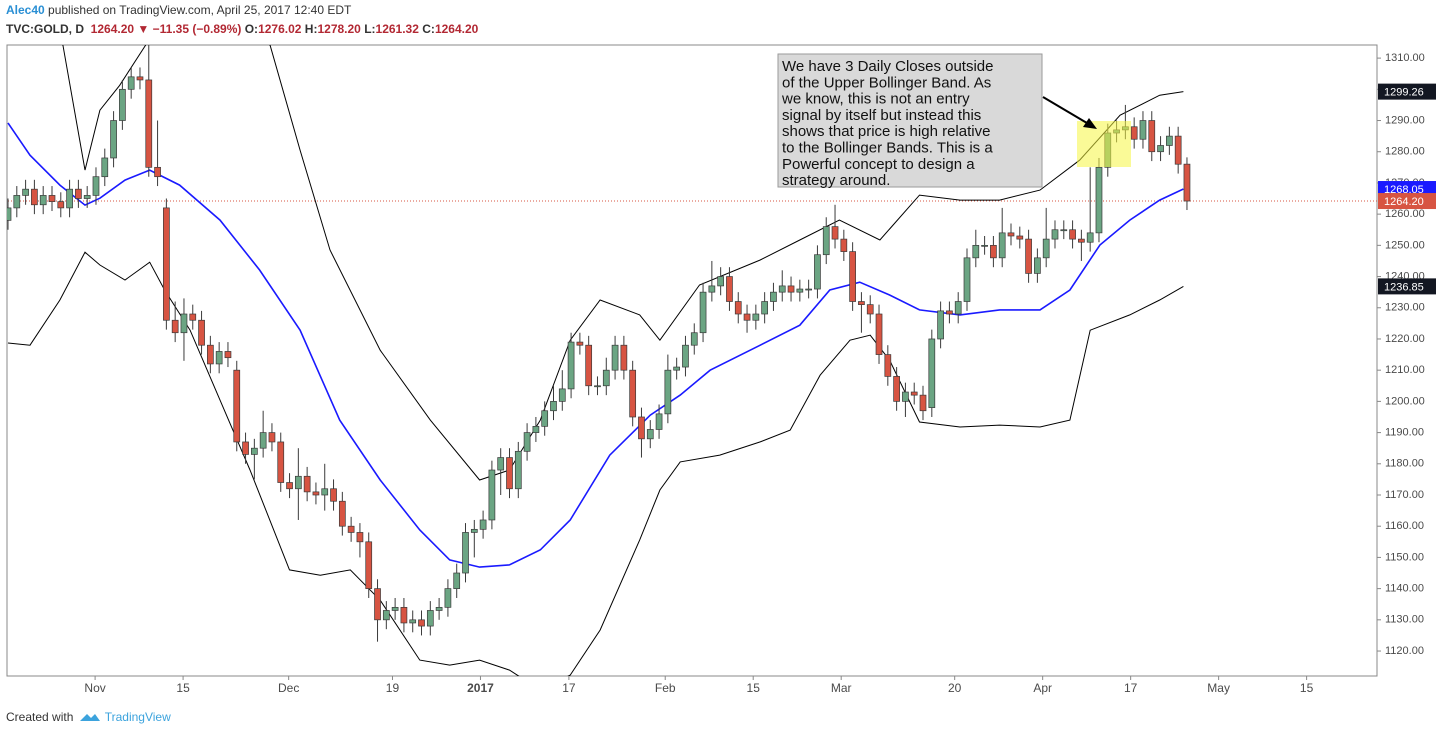 The image size is (1440, 734). What do you see at coordinates (1404, 287) in the screenshot?
I see `price-label: 1236.85` at bounding box center [1404, 287].